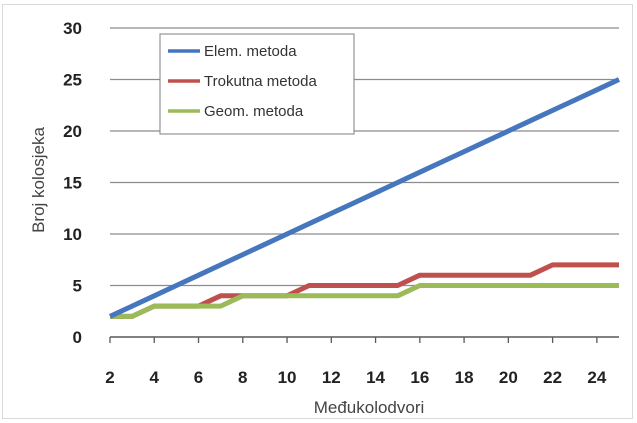  What do you see at coordinates (72, 131) in the screenshot?
I see `y-tick-label: 20` at bounding box center [72, 131].